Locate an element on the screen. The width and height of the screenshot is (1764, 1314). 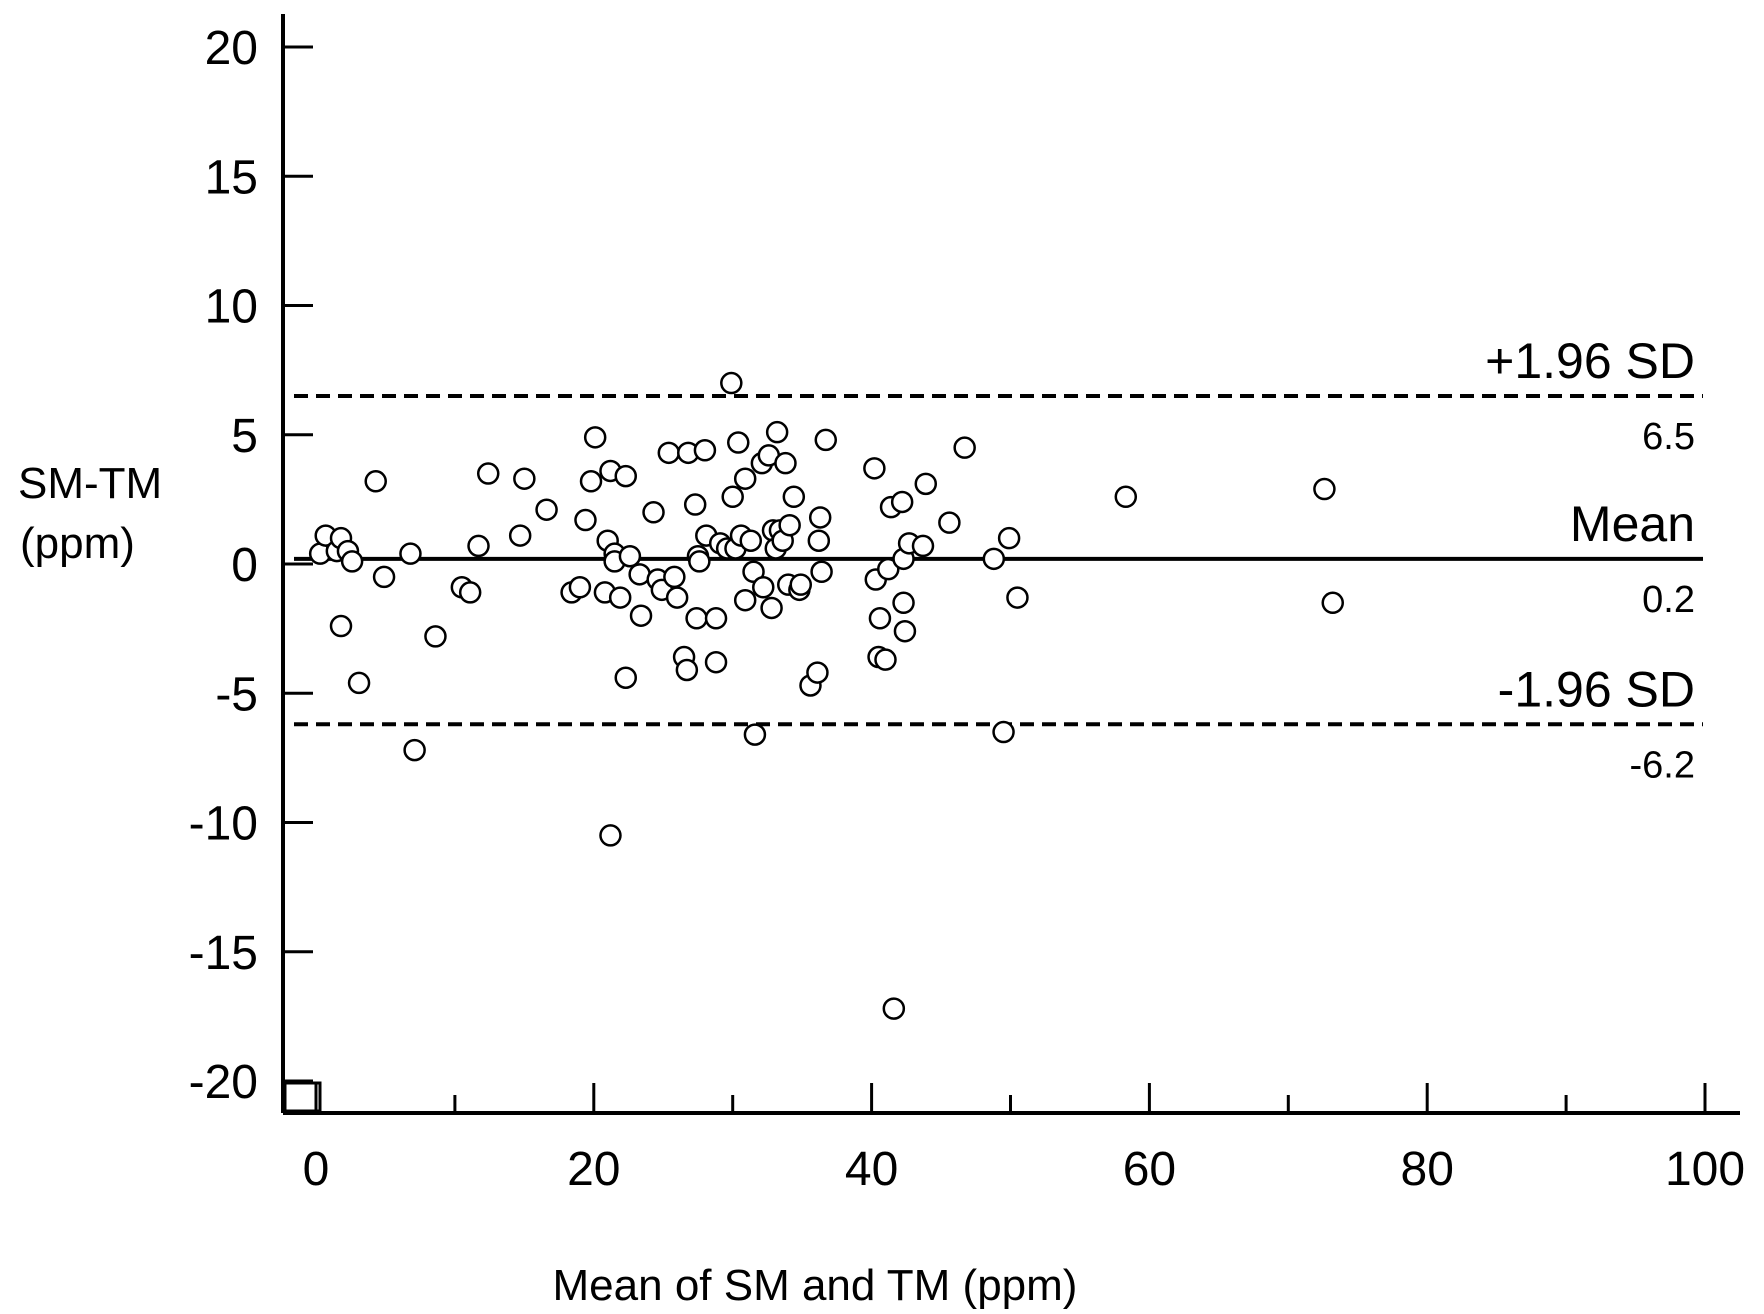
reference-line-value: 0.2 is located at coordinates (1668, 600).